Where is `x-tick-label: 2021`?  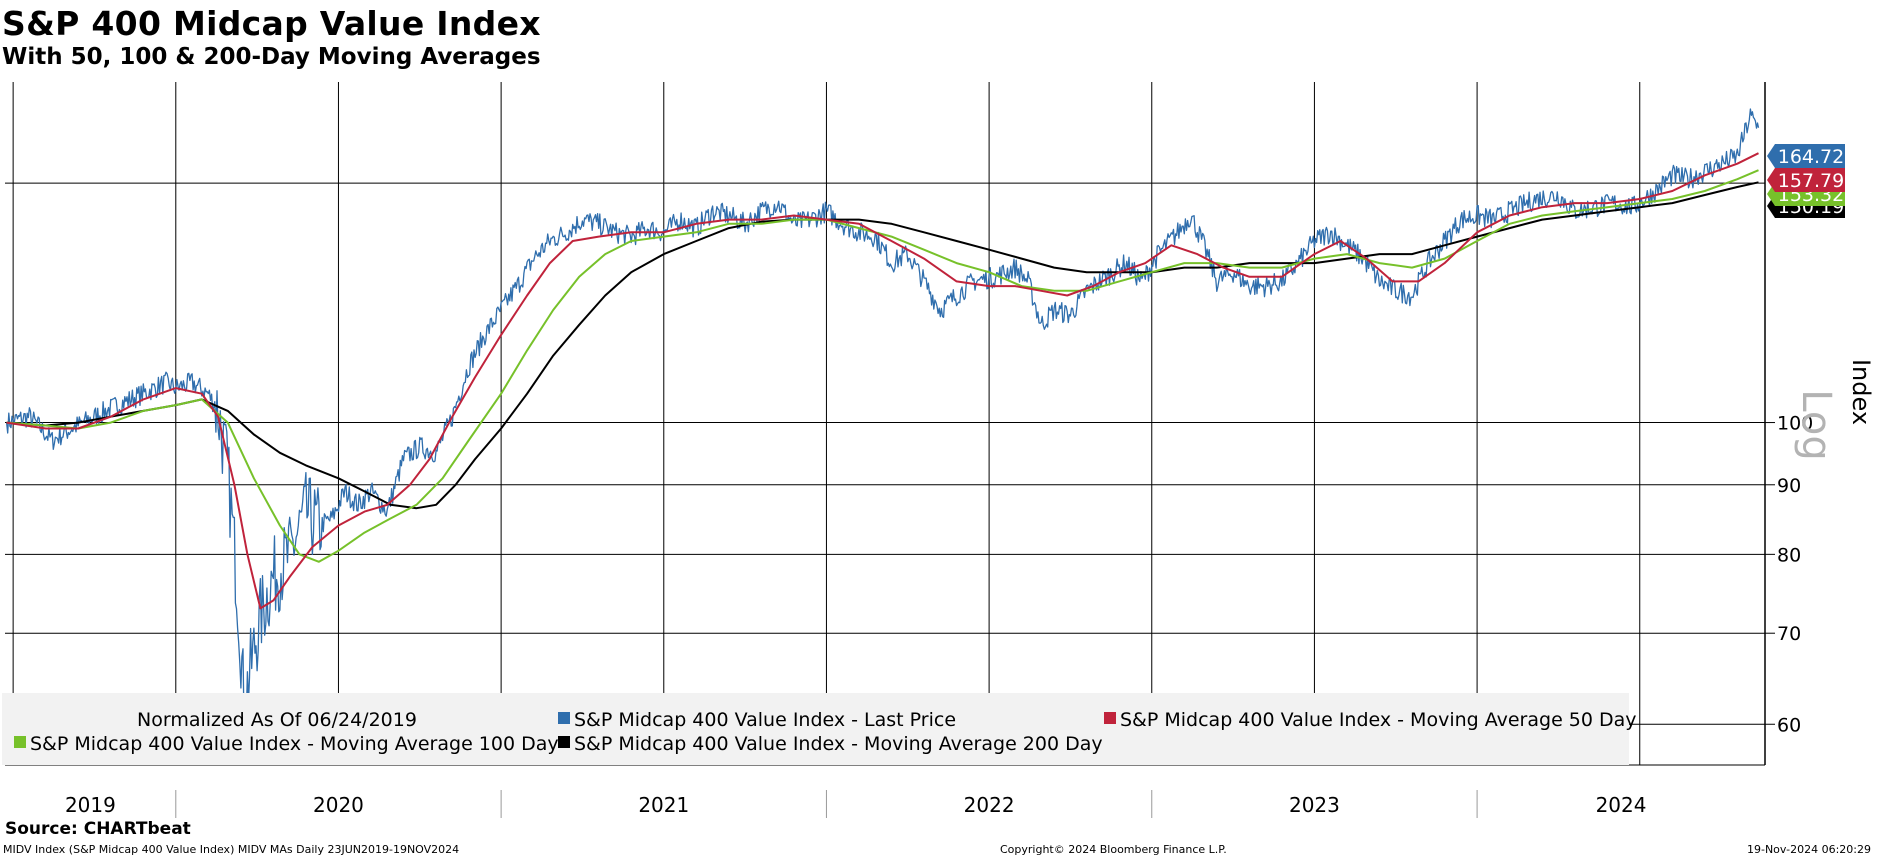 x-tick-label: 2021 is located at coordinates (663, 805).